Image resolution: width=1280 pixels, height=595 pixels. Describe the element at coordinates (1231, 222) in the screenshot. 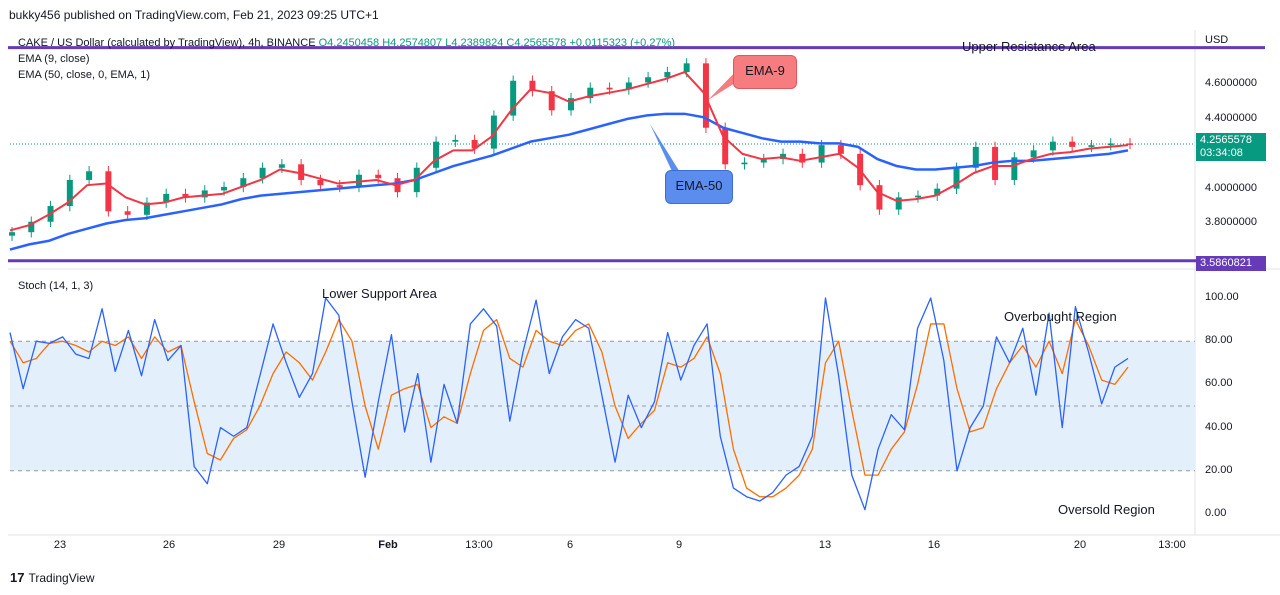

I see `price-tick: 3.8000000` at that location.